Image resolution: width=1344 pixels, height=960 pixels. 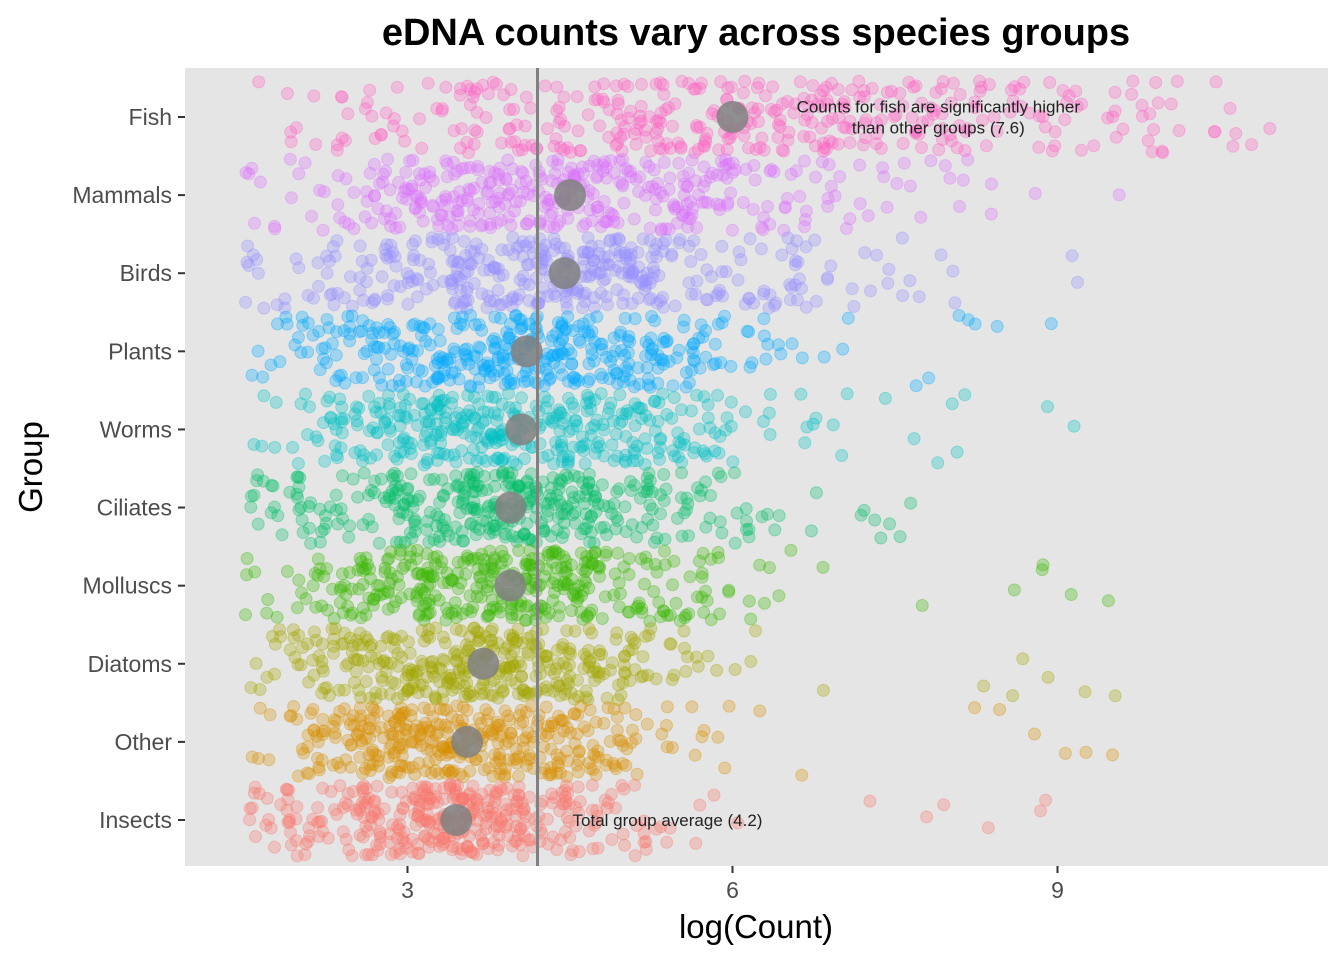 I want to click on x-tick-label: 9, so click(x=1057, y=890).